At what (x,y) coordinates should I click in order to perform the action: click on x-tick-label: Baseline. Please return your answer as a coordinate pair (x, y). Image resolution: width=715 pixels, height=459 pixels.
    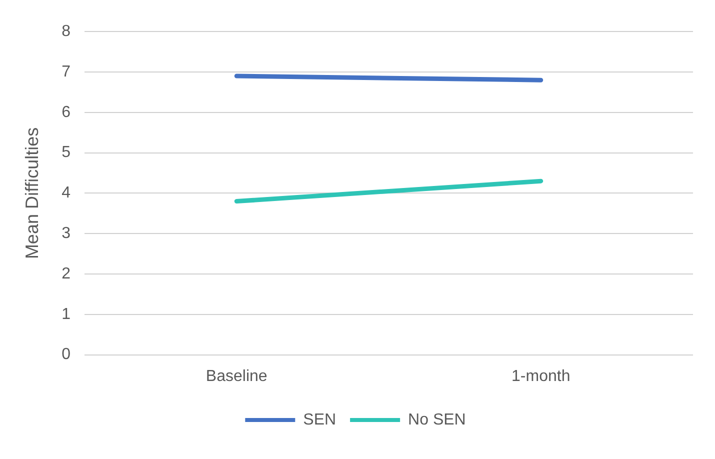
    Looking at the image, I should click on (237, 376).